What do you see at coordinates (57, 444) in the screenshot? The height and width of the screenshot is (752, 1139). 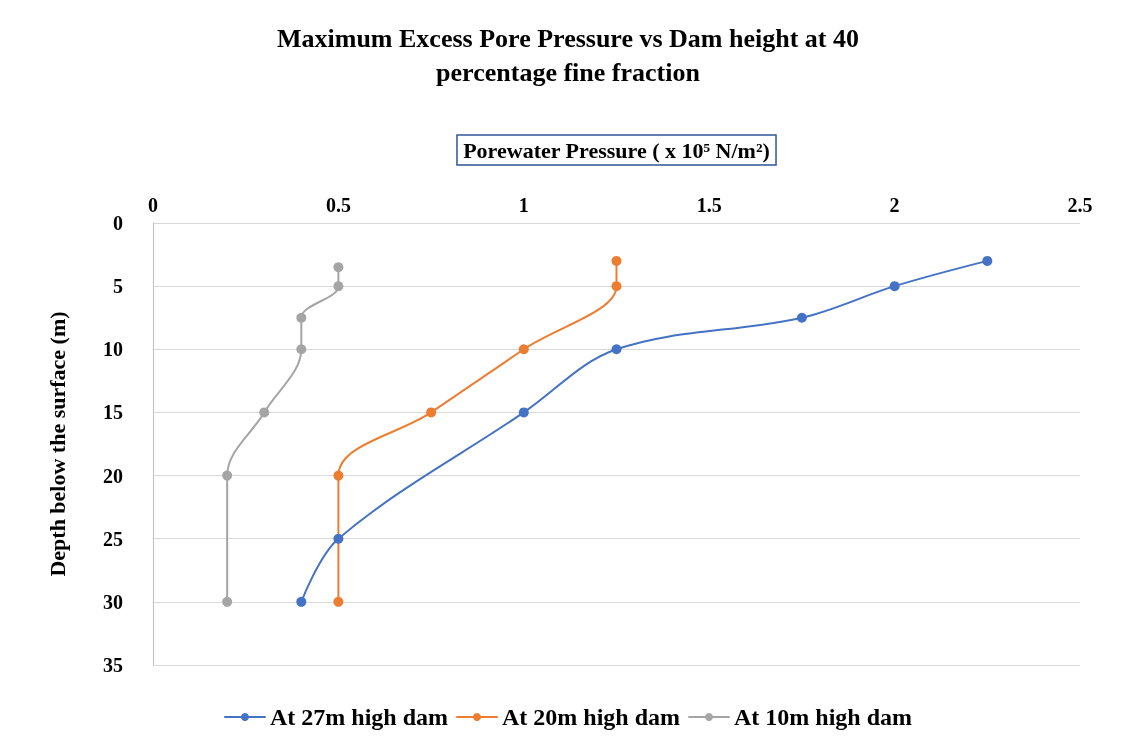 I see `y-axis-title: Depth below the surface (m)` at bounding box center [57, 444].